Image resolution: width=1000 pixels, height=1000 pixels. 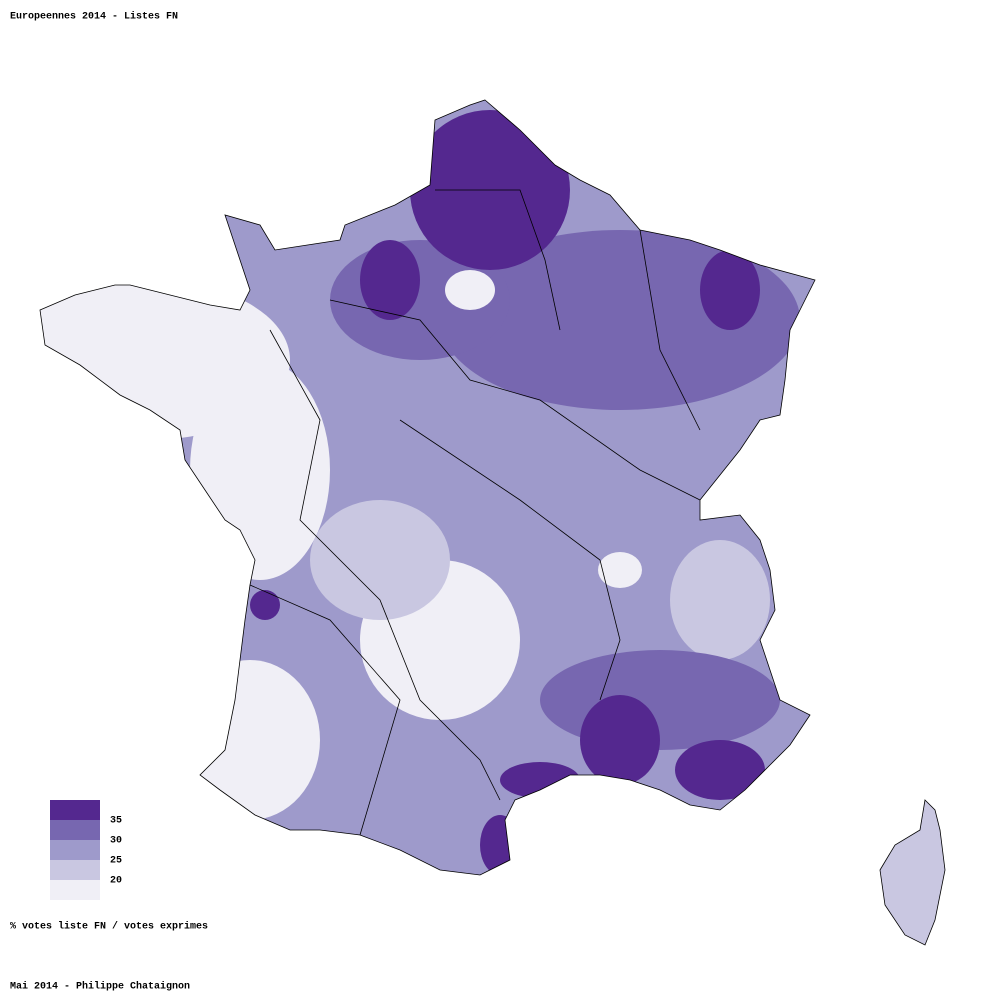 What do you see at coordinates (116, 861) in the screenshot?
I see `legend-label: 25` at bounding box center [116, 861].